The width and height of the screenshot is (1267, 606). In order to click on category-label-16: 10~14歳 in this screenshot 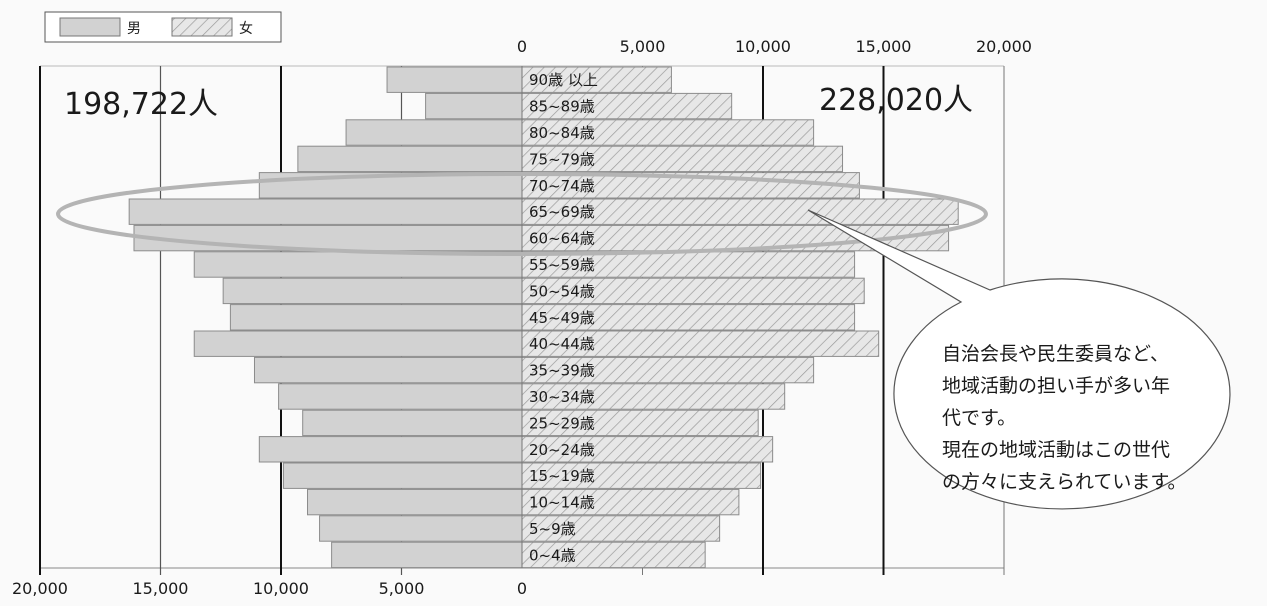, I will do `click(562, 503)`.